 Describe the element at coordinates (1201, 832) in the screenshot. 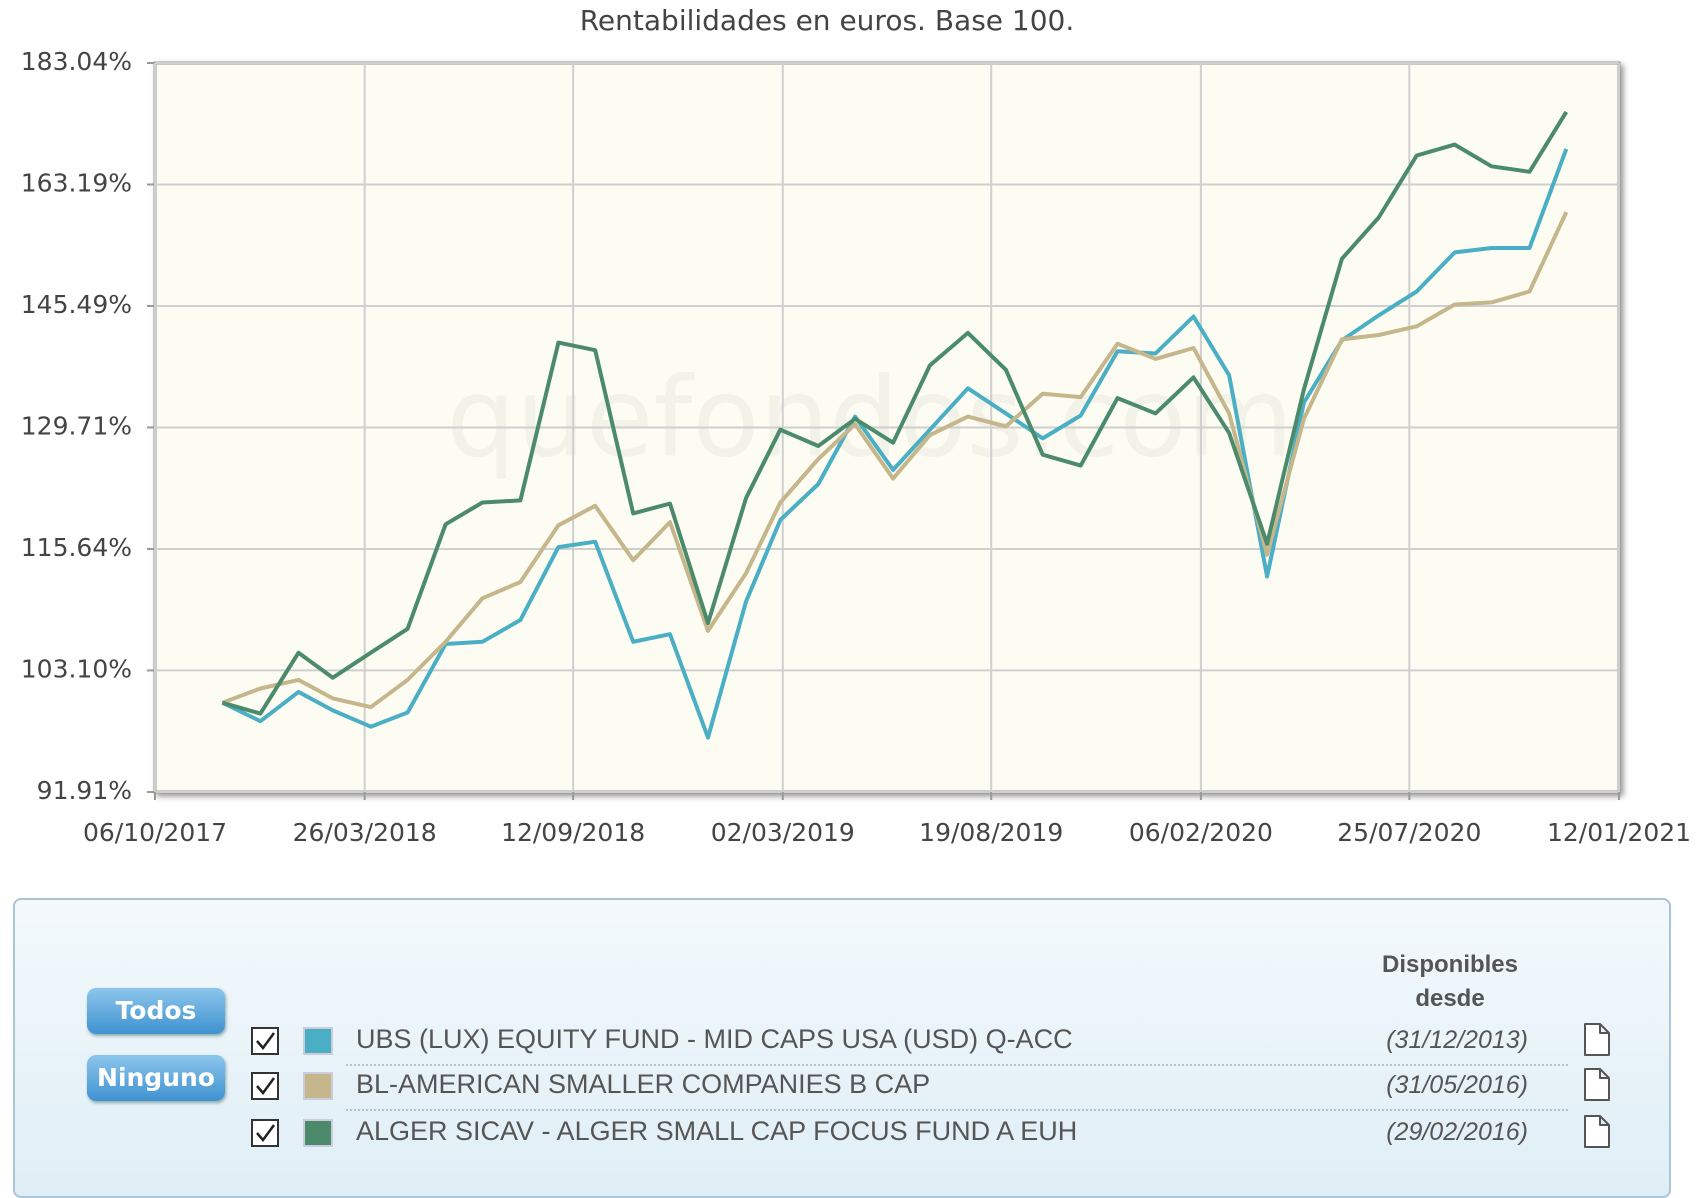

I see `x-tick-label: 06/02/2020` at that location.